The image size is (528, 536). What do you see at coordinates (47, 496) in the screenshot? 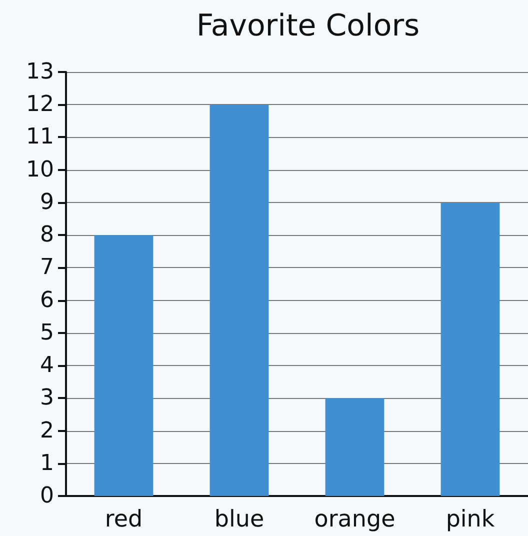
I see `y-tick-label: 0` at bounding box center [47, 496].